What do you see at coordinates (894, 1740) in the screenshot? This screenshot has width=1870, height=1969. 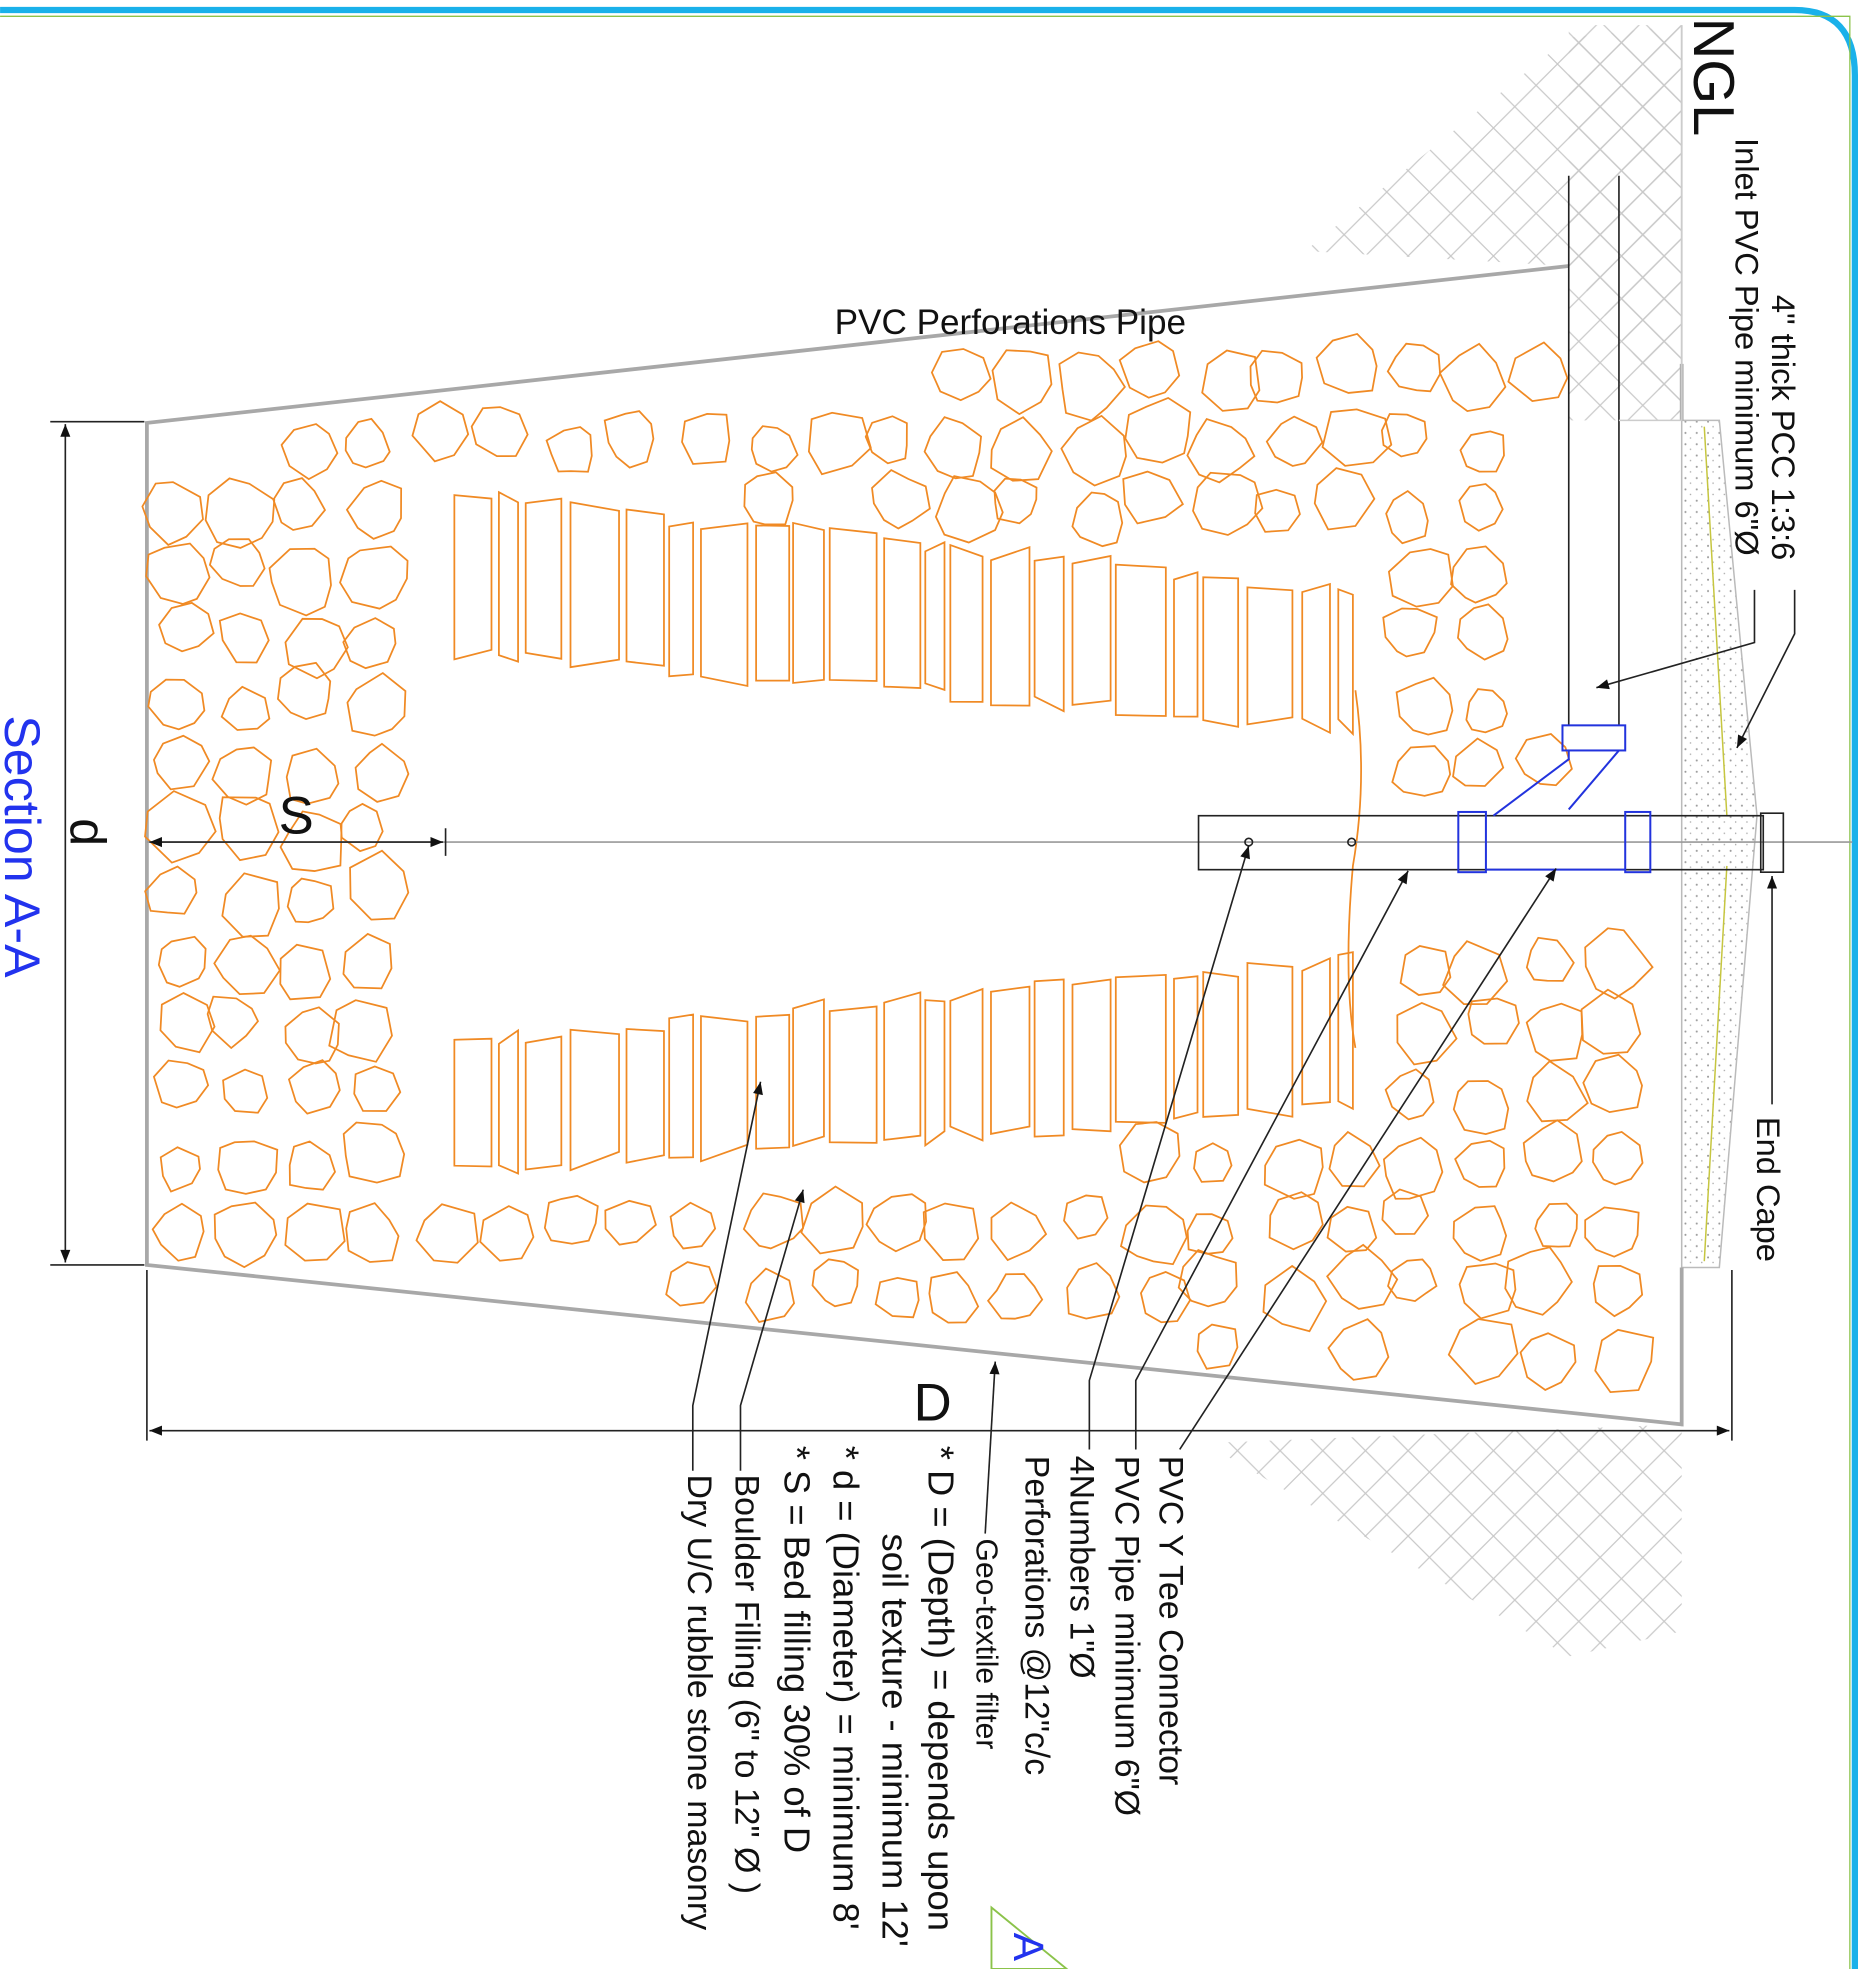 I see `note: soil texture - minimum 12'` at bounding box center [894, 1740].